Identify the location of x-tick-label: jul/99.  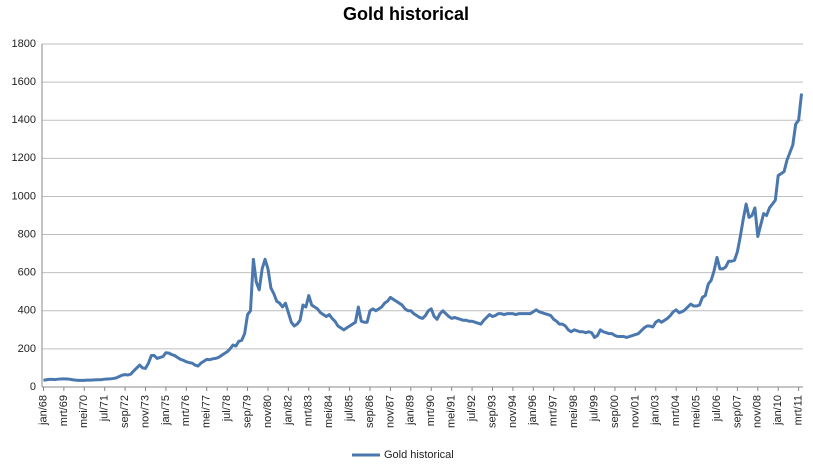
(594, 408).